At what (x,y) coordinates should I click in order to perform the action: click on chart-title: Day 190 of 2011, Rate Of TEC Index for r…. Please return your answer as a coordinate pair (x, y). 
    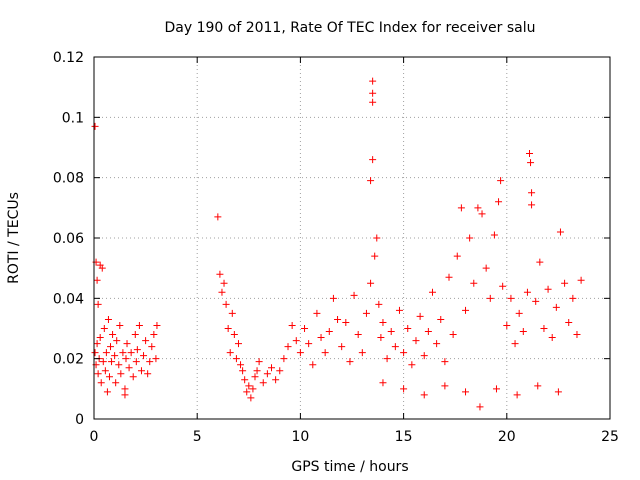
    Looking at the image, I should click on (349, 28).